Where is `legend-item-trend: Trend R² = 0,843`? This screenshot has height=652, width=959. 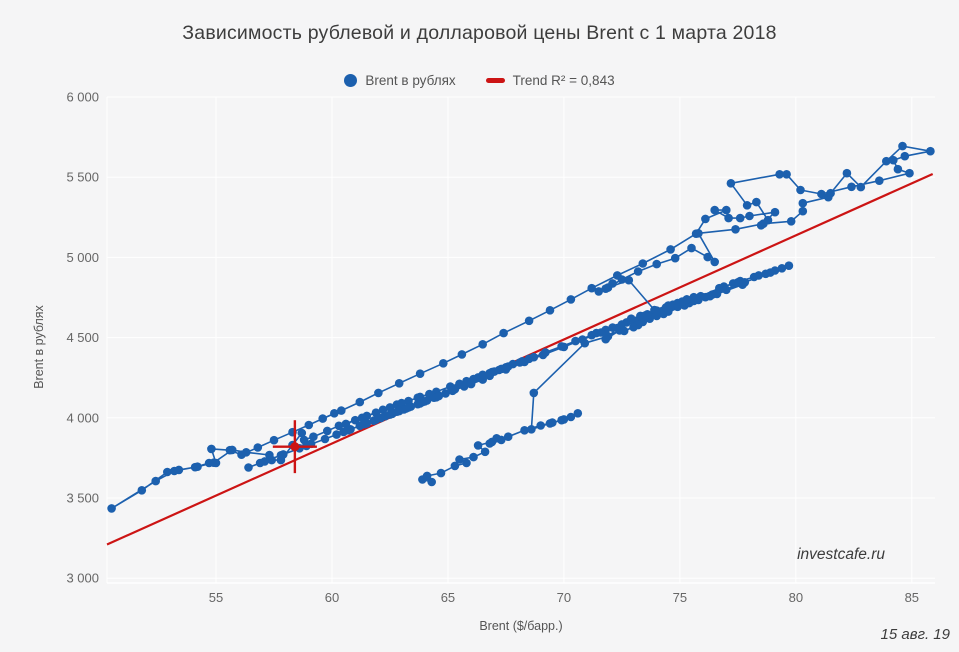 legend-item-trend: Trend R² = 0,843 is located at coordinates (550, 80).